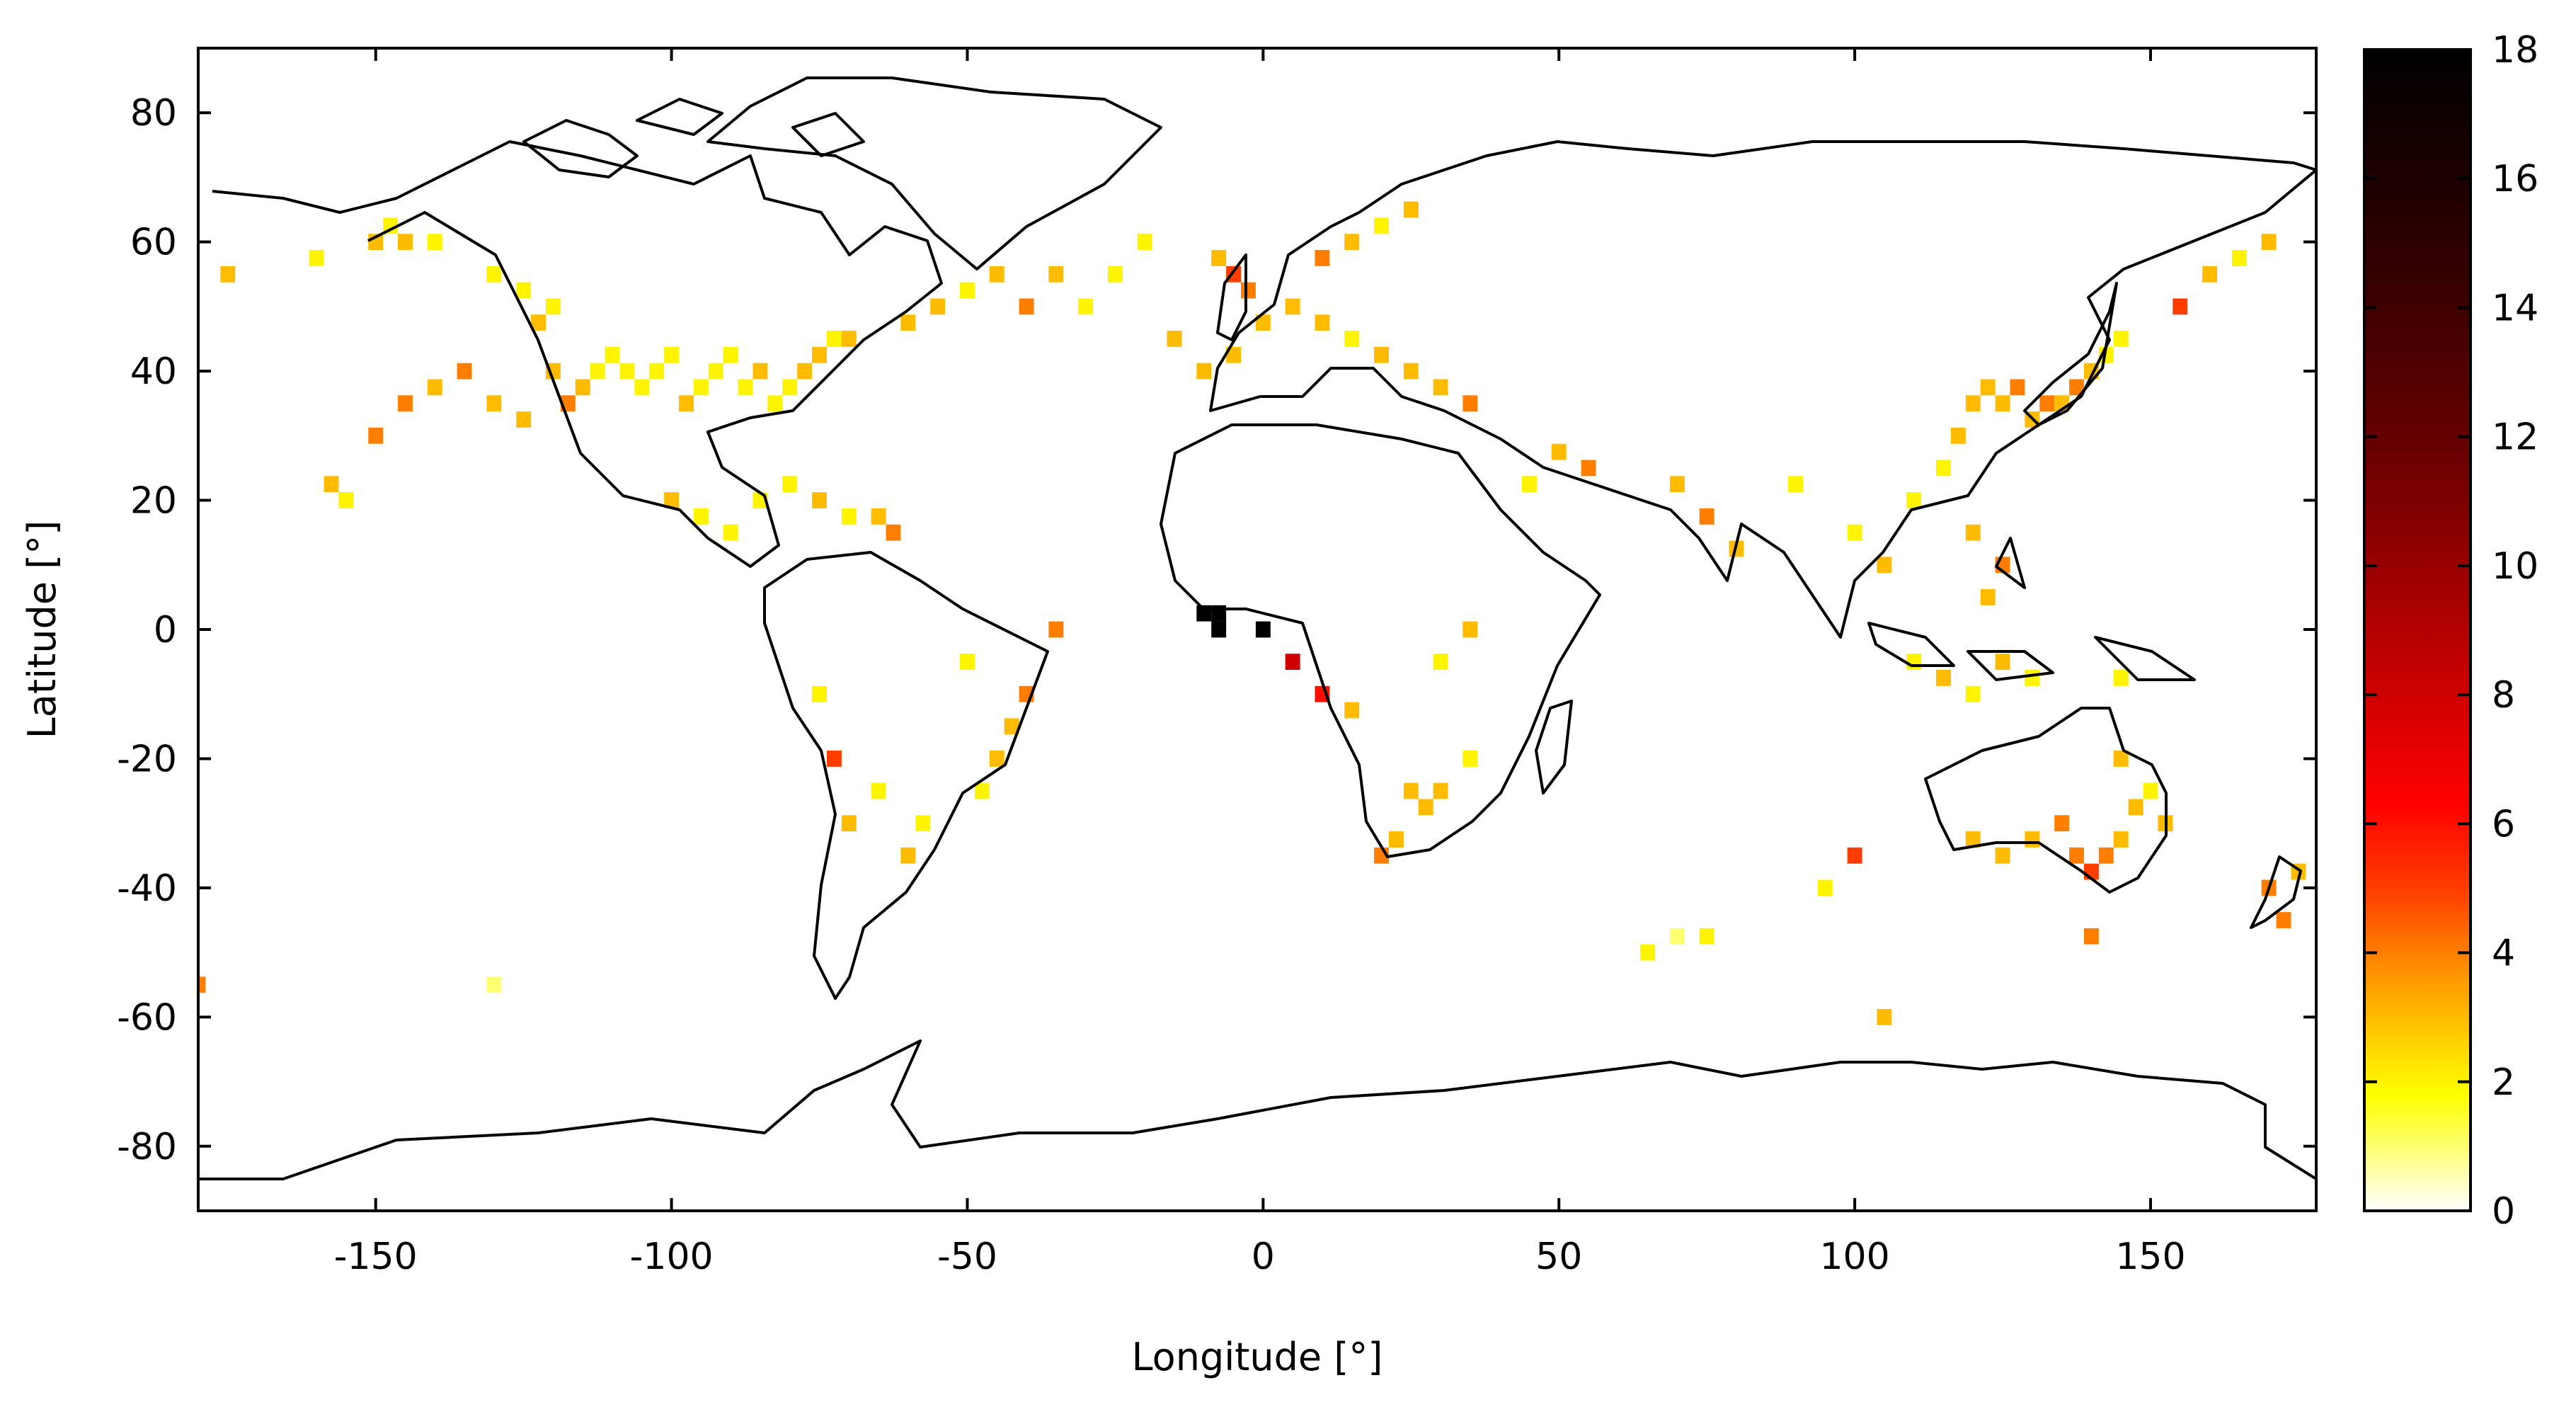 The width and height of the screenshot is (2576, 1402). Describe the element at coordinates (42, 629) in the screenshot. I see `y-axis-title: Latitude [°]` at that location.